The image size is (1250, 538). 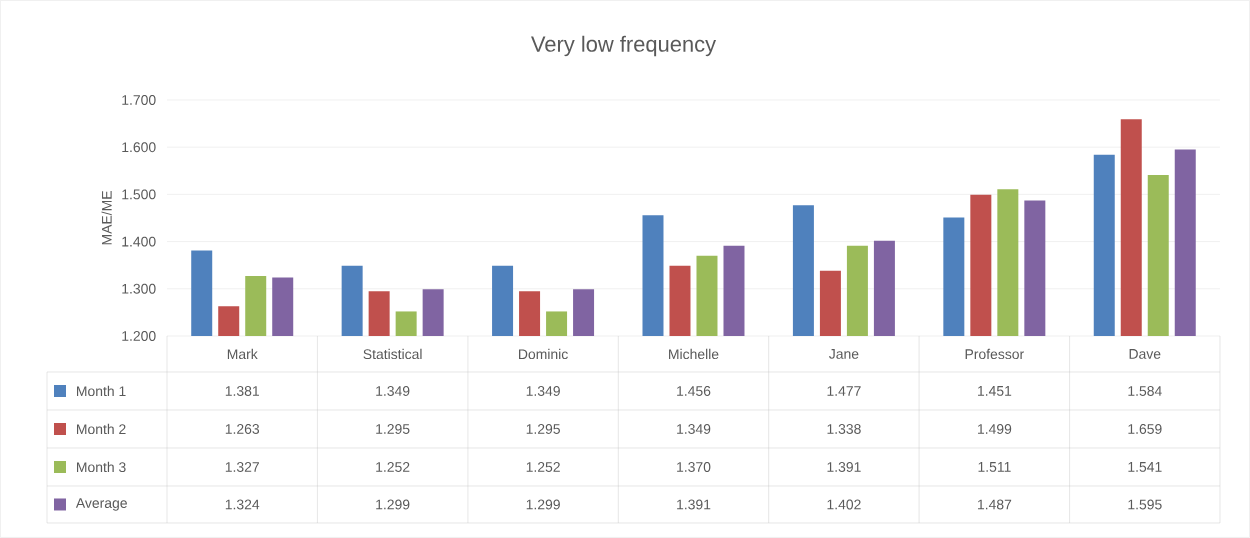 I want to click on y-tick-label: 1.600, so click(x=139, y=147).